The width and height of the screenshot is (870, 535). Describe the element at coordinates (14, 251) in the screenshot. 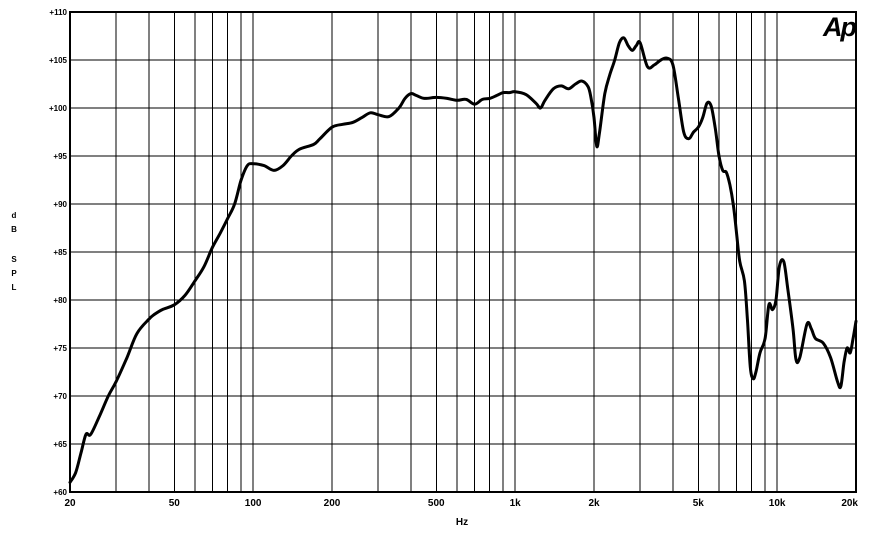

I see `y-axis-label: dB SPL` at that location.